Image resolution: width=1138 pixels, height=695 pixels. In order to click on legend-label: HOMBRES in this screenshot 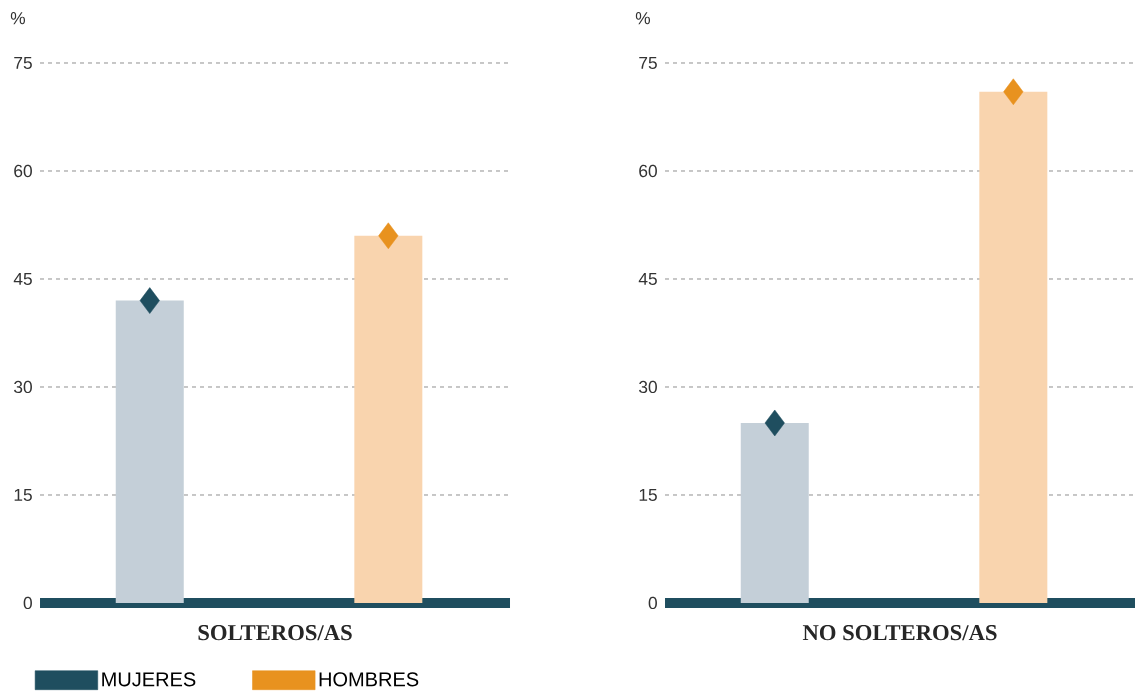, I will do `click(369, 679)`.